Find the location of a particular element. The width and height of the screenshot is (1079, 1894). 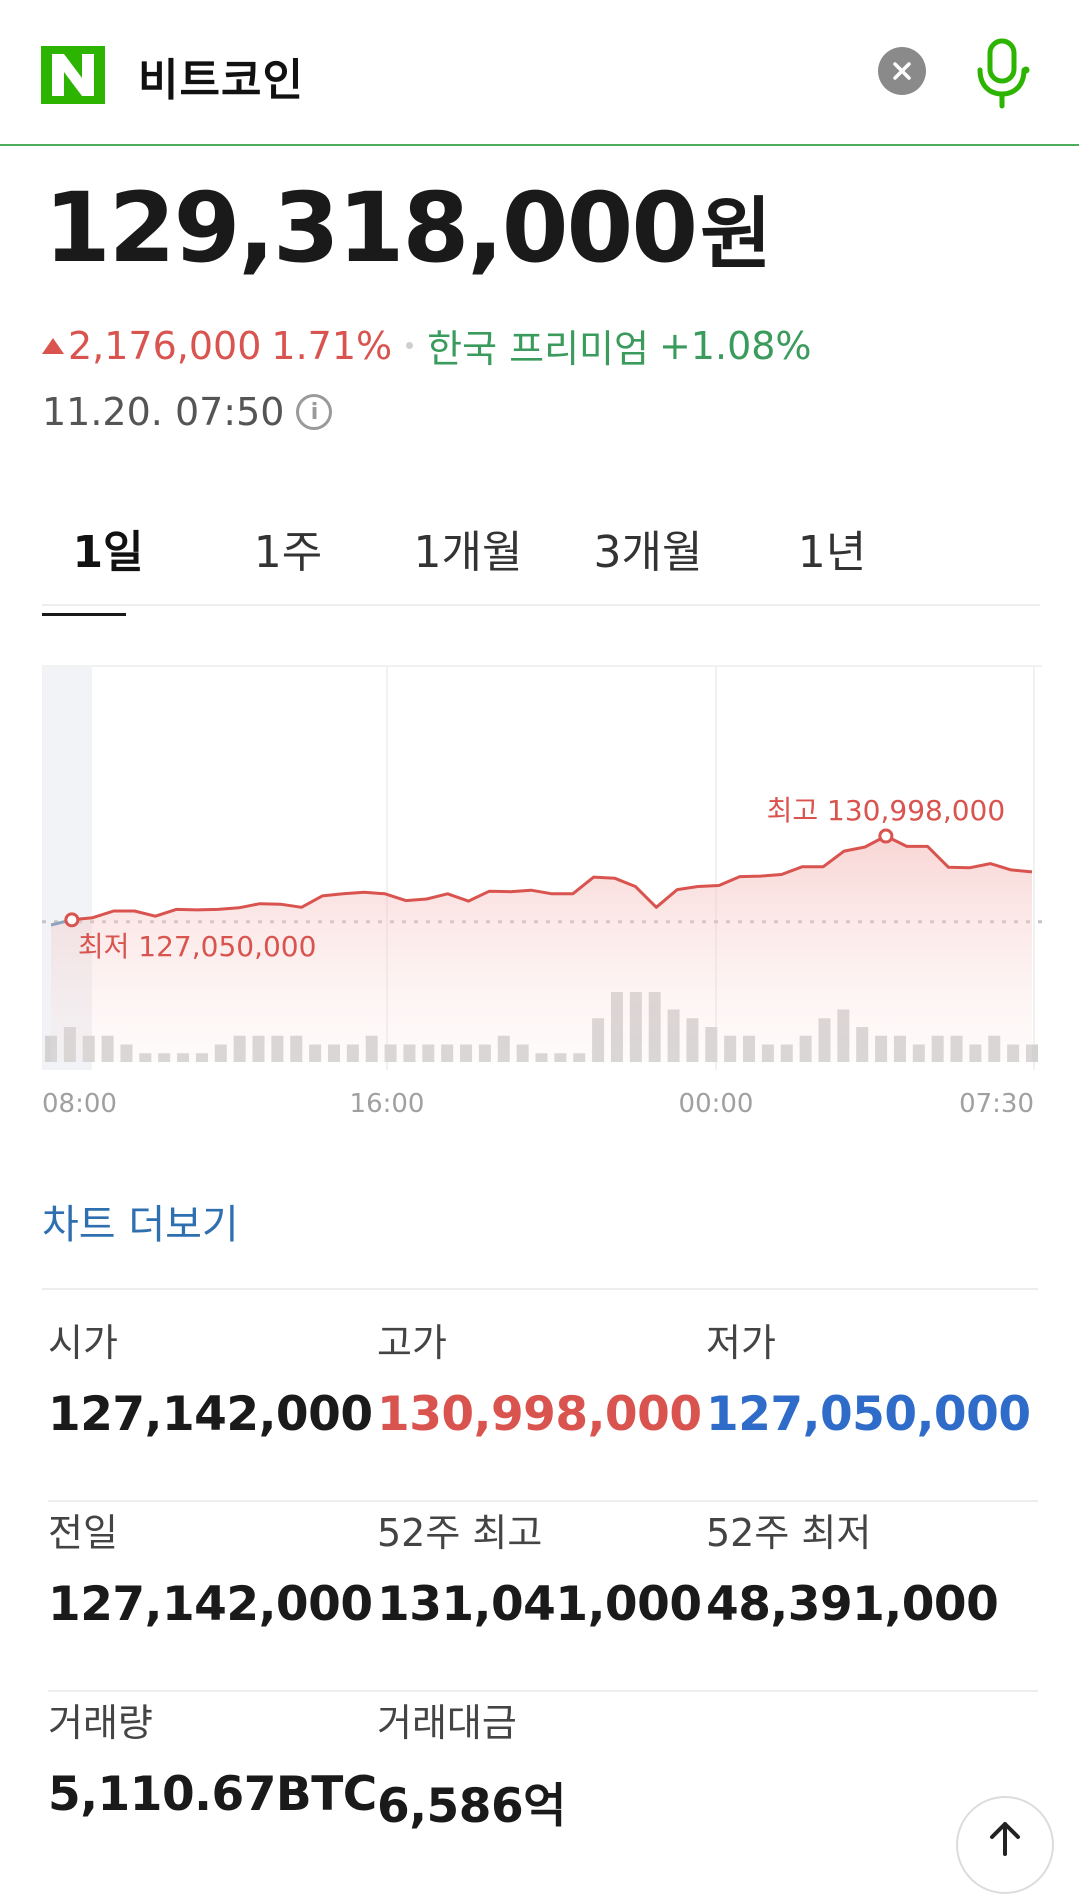

timestamp-row: 11.20. 07:50 i is located at coordinates (187, 412).